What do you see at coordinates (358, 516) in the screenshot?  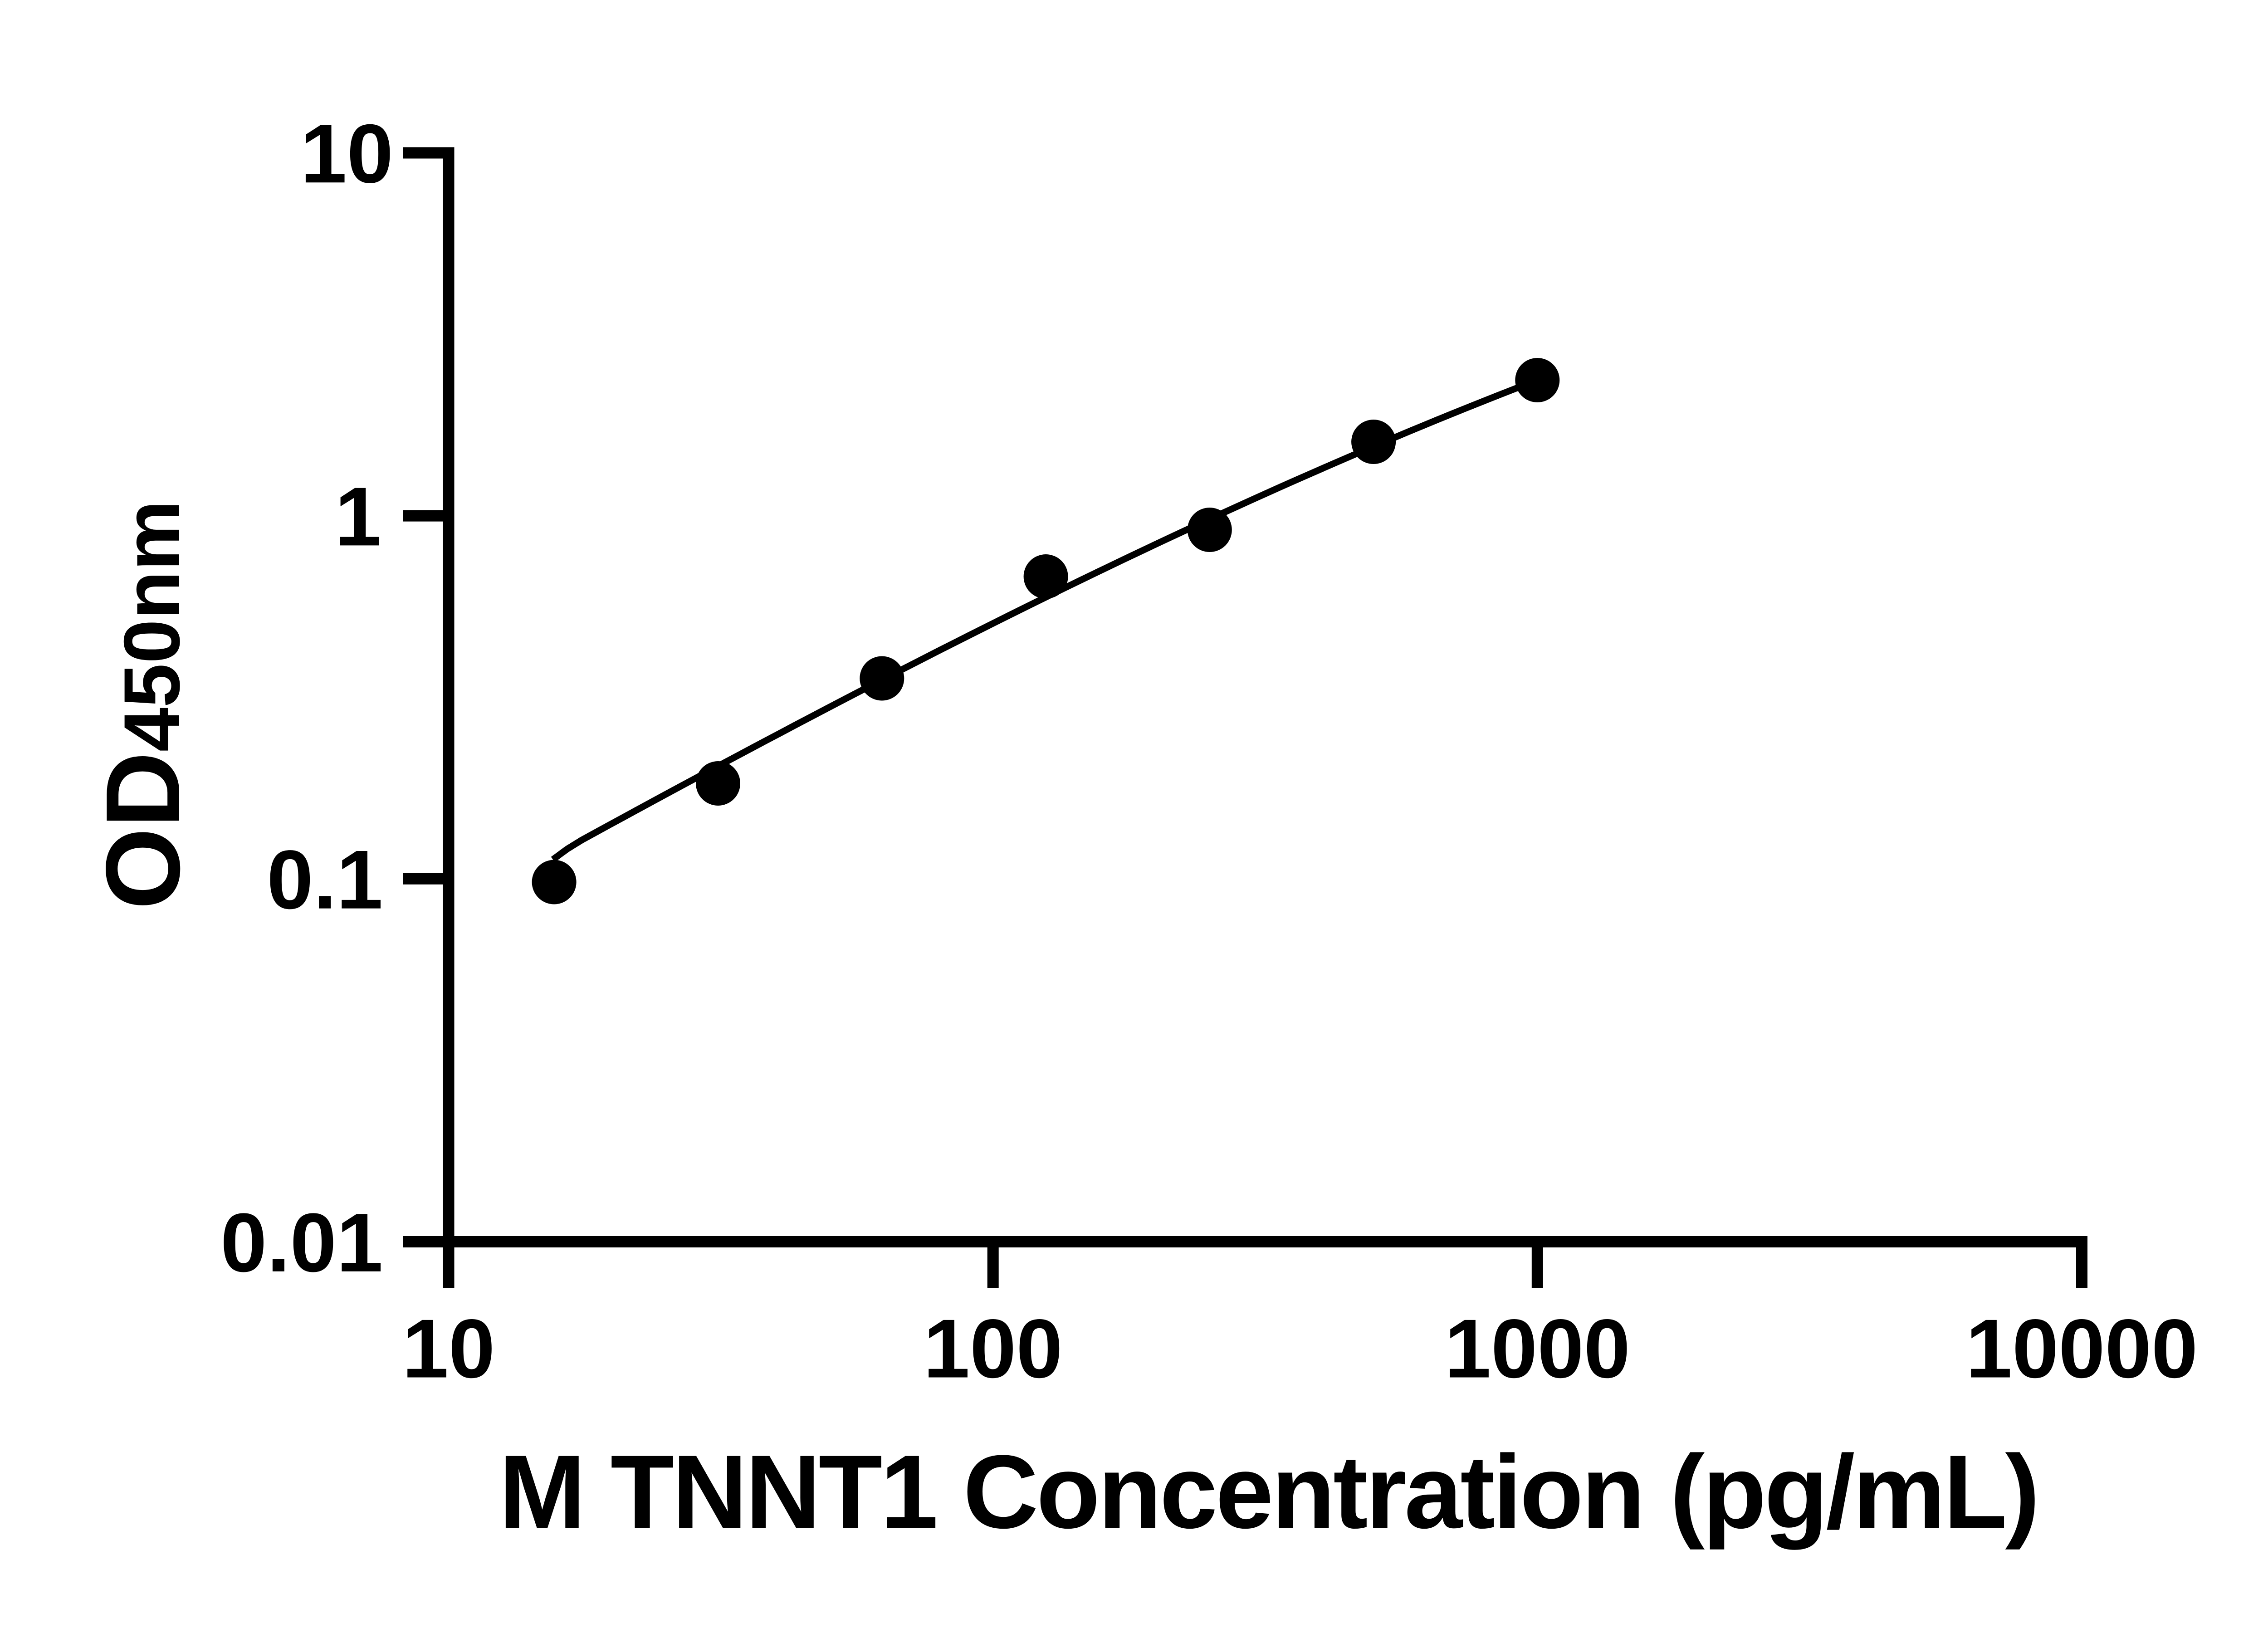 I see `svg-text: 1` at bounding box center [358, 516].